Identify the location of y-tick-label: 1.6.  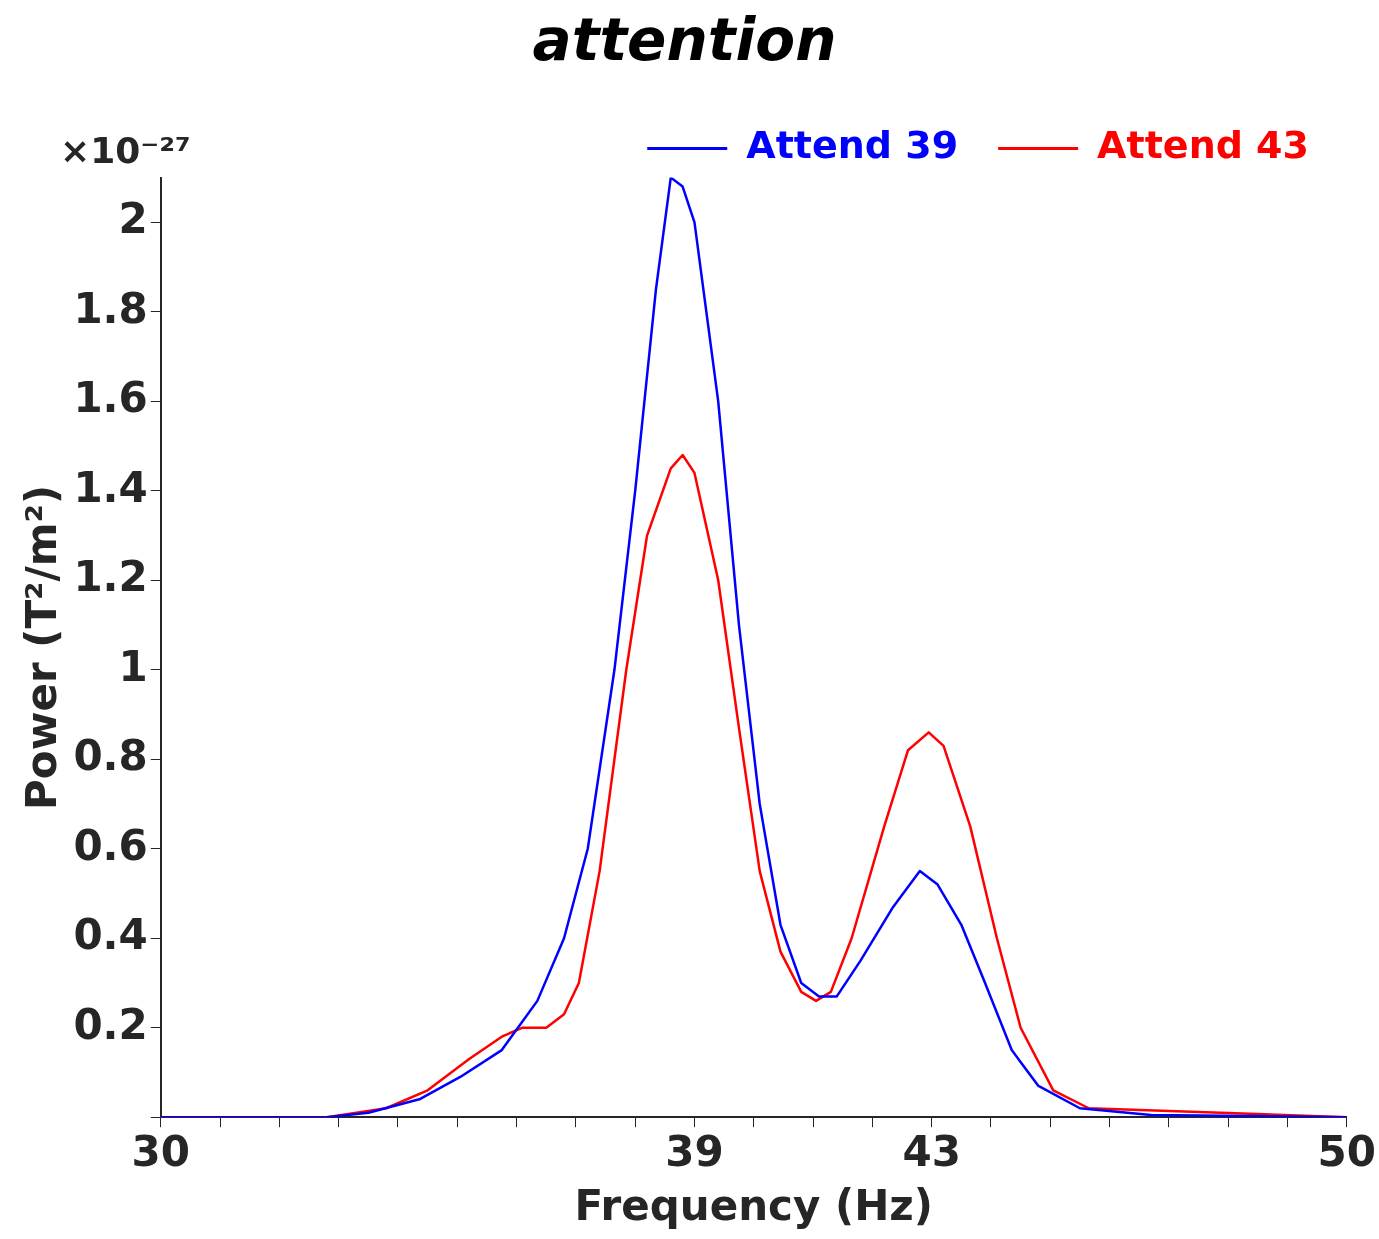
(110, 398).